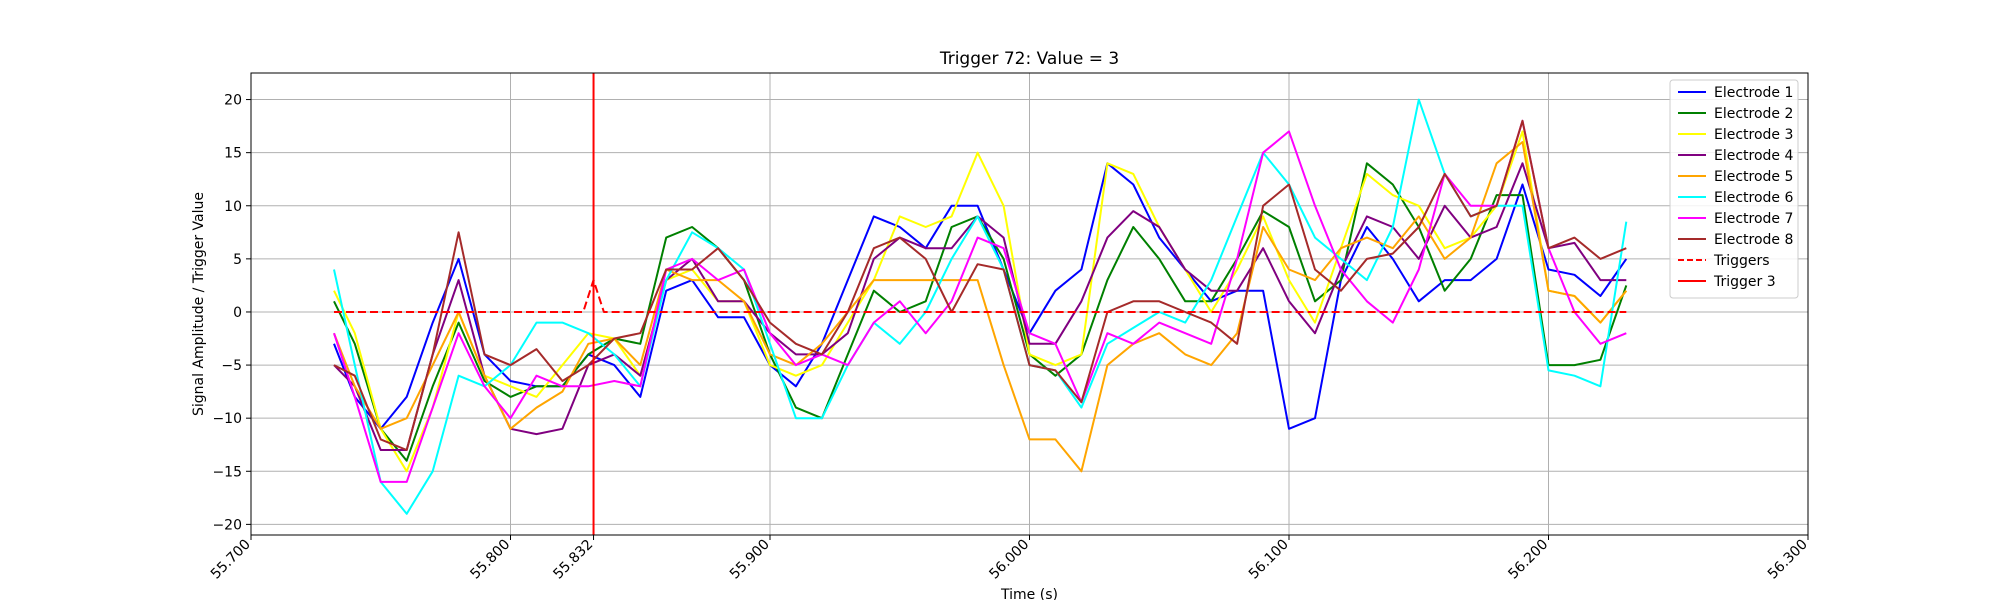  Describe the element at coordinates (1753, 114) in the screenshot. I see `legend-label: Electrode 2` at that location.